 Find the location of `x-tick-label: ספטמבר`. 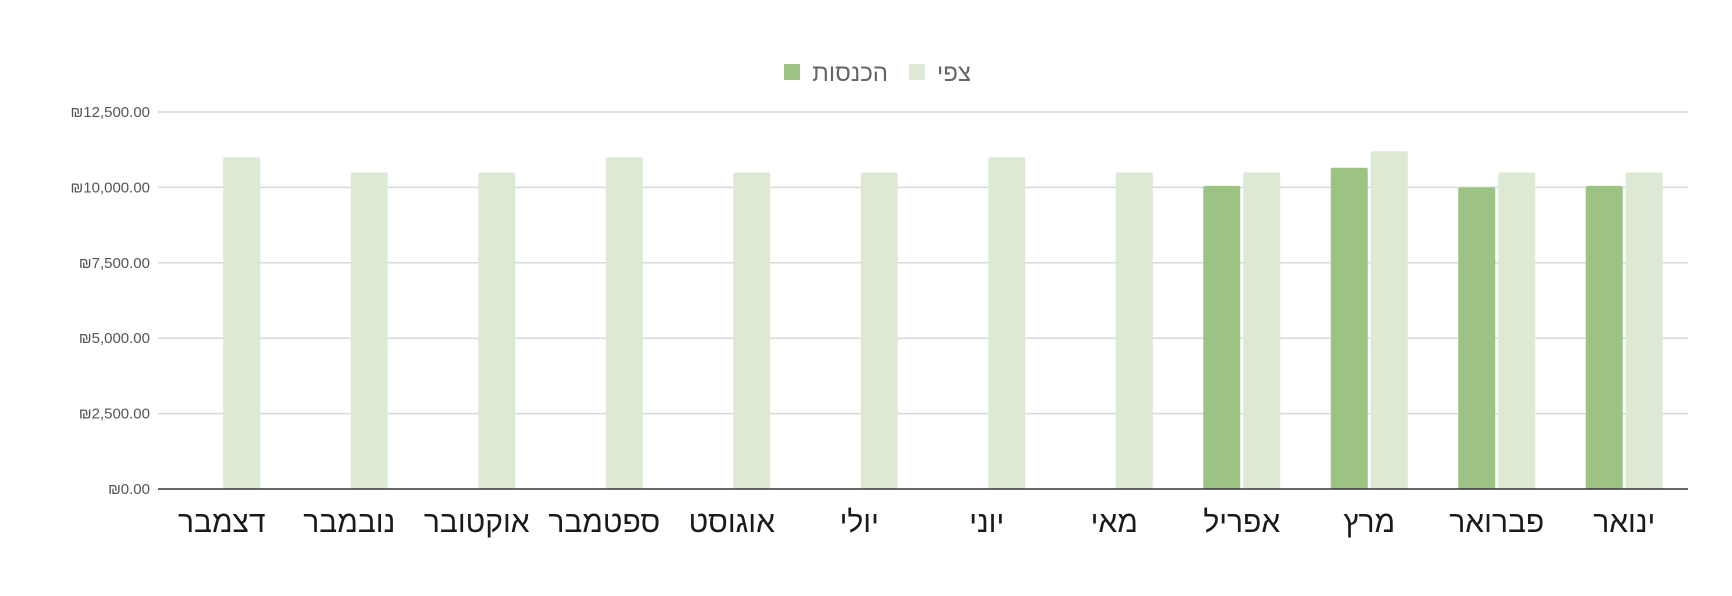

x-tick-label: ספטמבר is located at coordinates (604, 522).